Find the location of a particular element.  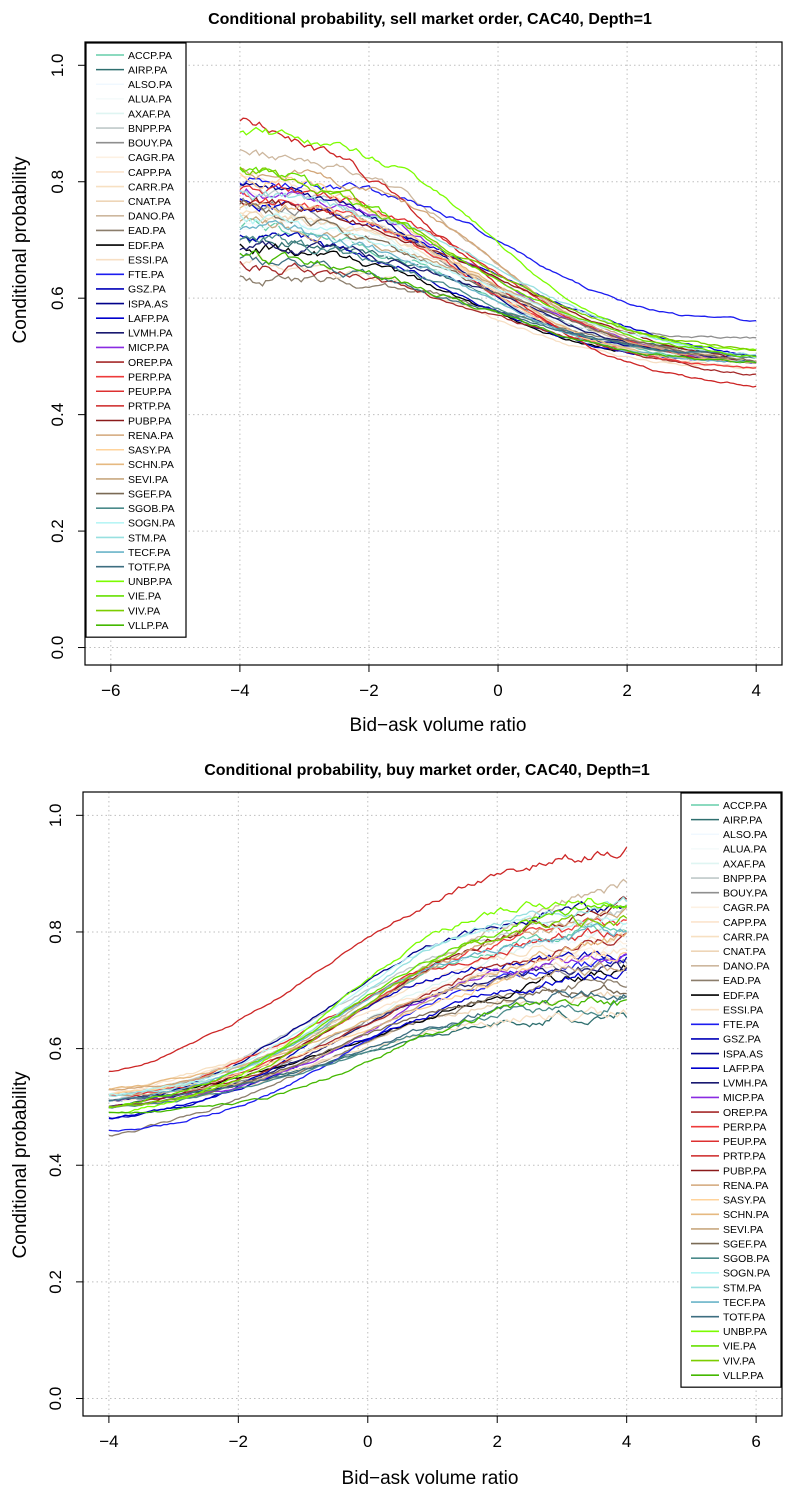

legend-label: BOUY.PA is located at coordinates (150, 144).